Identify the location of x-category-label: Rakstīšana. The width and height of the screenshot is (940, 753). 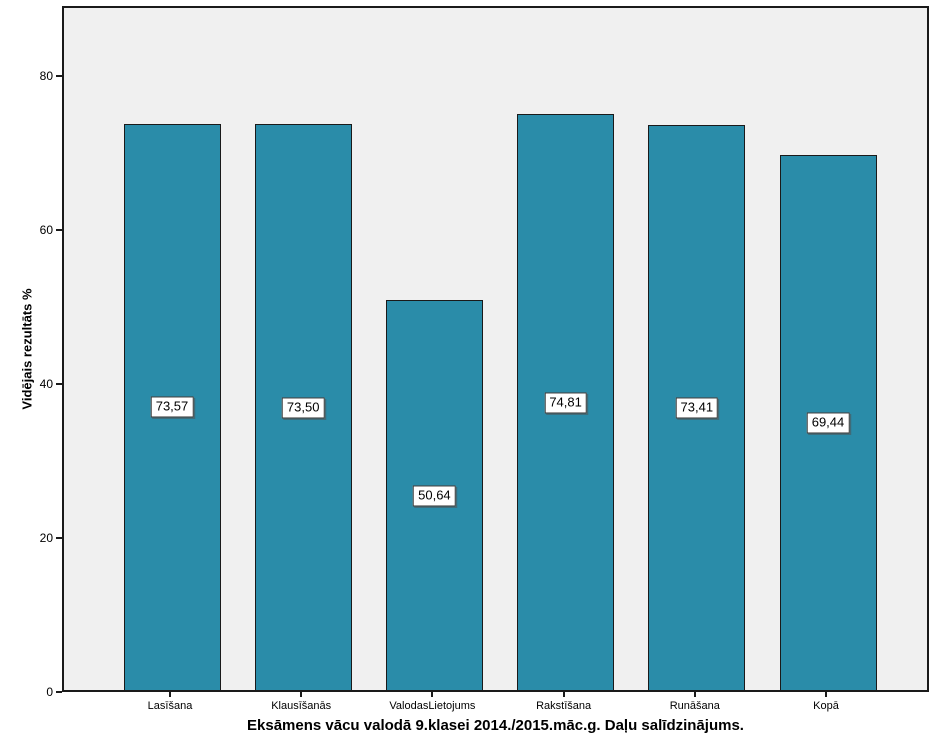
(564, 706).